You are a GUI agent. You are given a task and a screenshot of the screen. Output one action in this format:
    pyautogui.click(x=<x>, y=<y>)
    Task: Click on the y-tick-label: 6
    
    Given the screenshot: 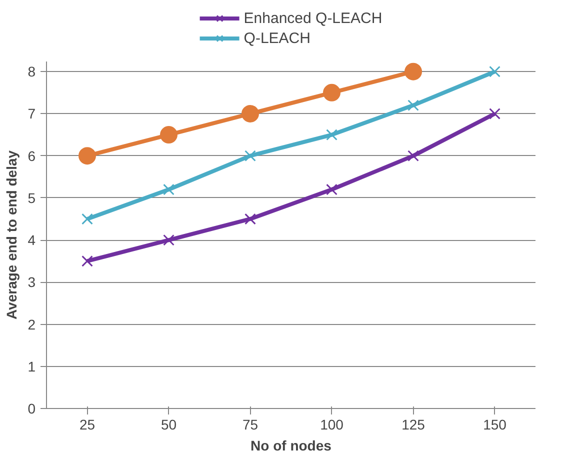 What is the action you would take?
    pyautogui.click(x=32, y=156)
    